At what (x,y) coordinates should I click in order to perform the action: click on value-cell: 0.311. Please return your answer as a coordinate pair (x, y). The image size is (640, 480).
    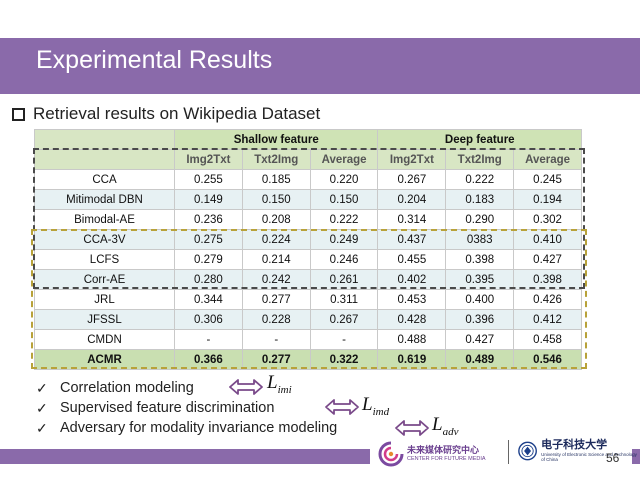
    Looking at the image, I should click on (344, 299).